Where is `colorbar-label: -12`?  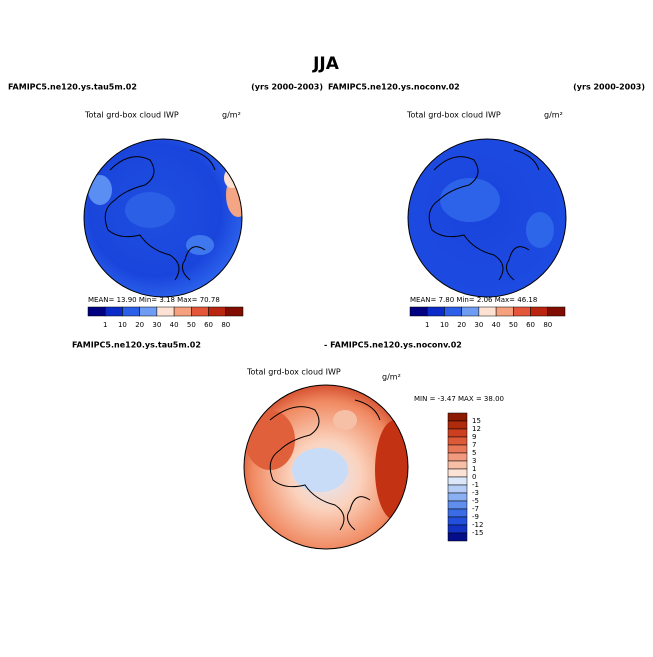 colorbar-label: -12 is located at coordinates (477, 525).